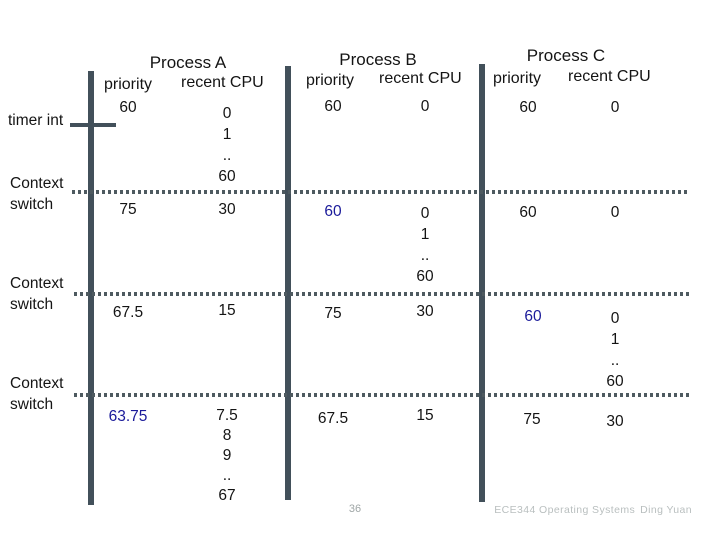 This screenshot has width=720, height=540. I want to click on process-b-timeline-bar, so click(288, 283).